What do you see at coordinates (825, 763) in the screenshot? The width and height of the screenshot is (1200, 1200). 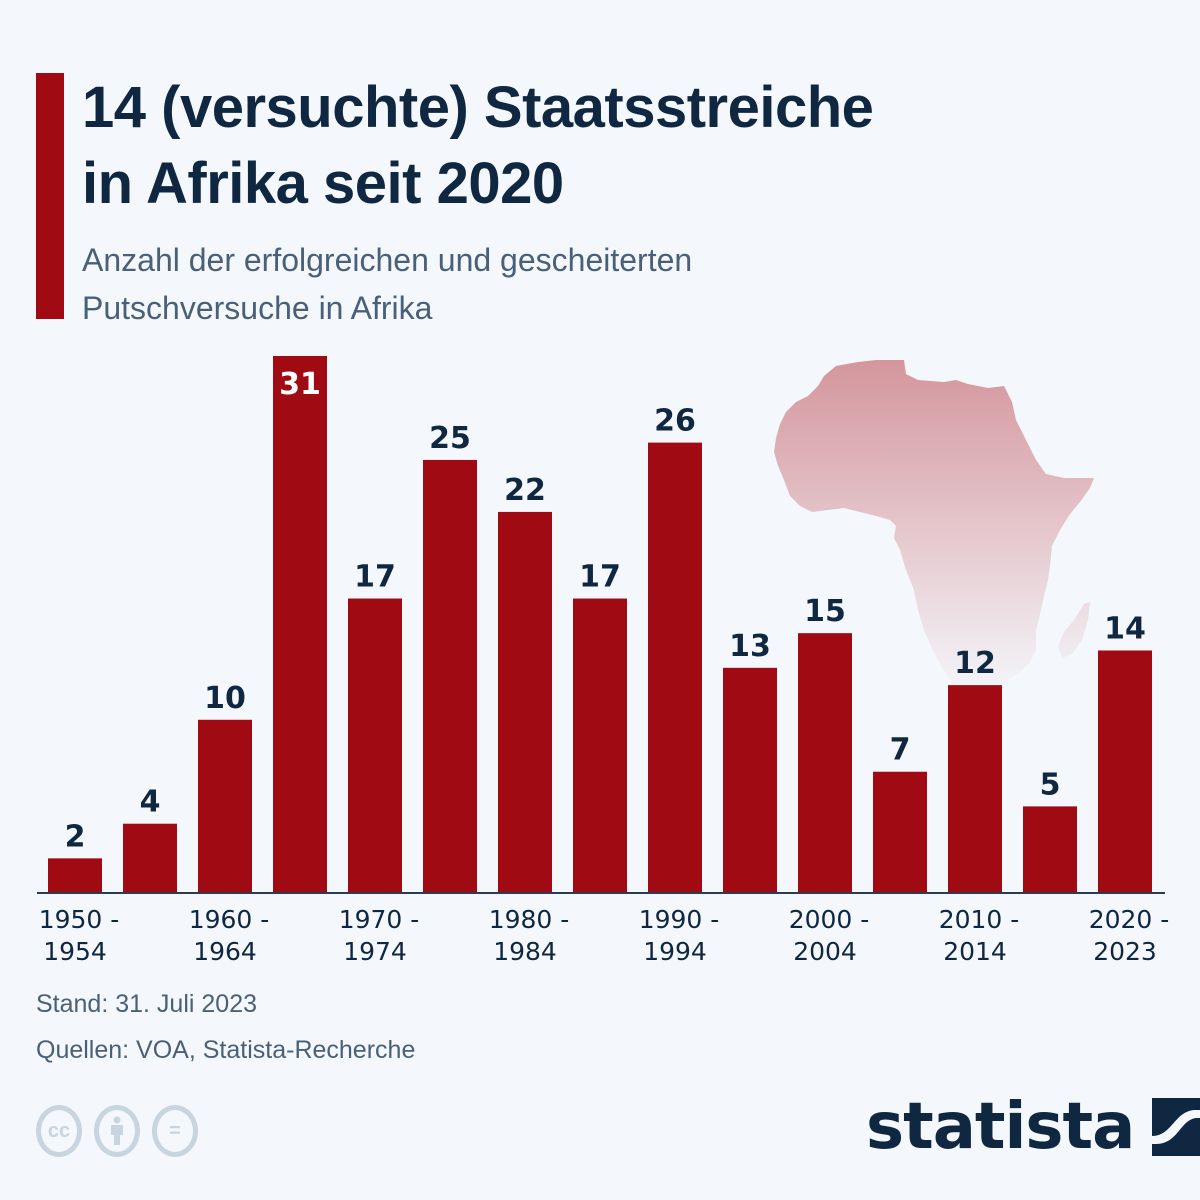 I see `bar-2000-2004` at bounding box center [825, 763].